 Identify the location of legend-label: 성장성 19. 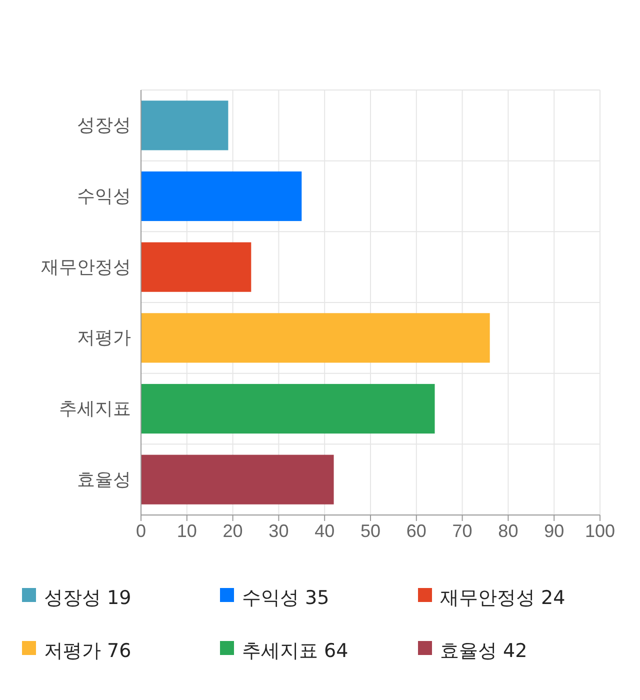
(88, 598).